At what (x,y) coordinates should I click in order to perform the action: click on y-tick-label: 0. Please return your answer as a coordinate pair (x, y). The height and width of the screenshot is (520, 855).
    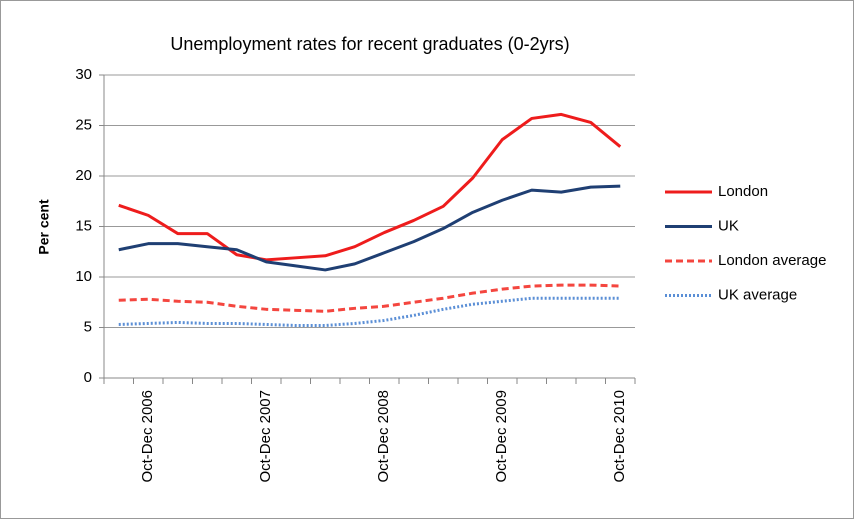
    Looking at the image, I should click on (88, 377).